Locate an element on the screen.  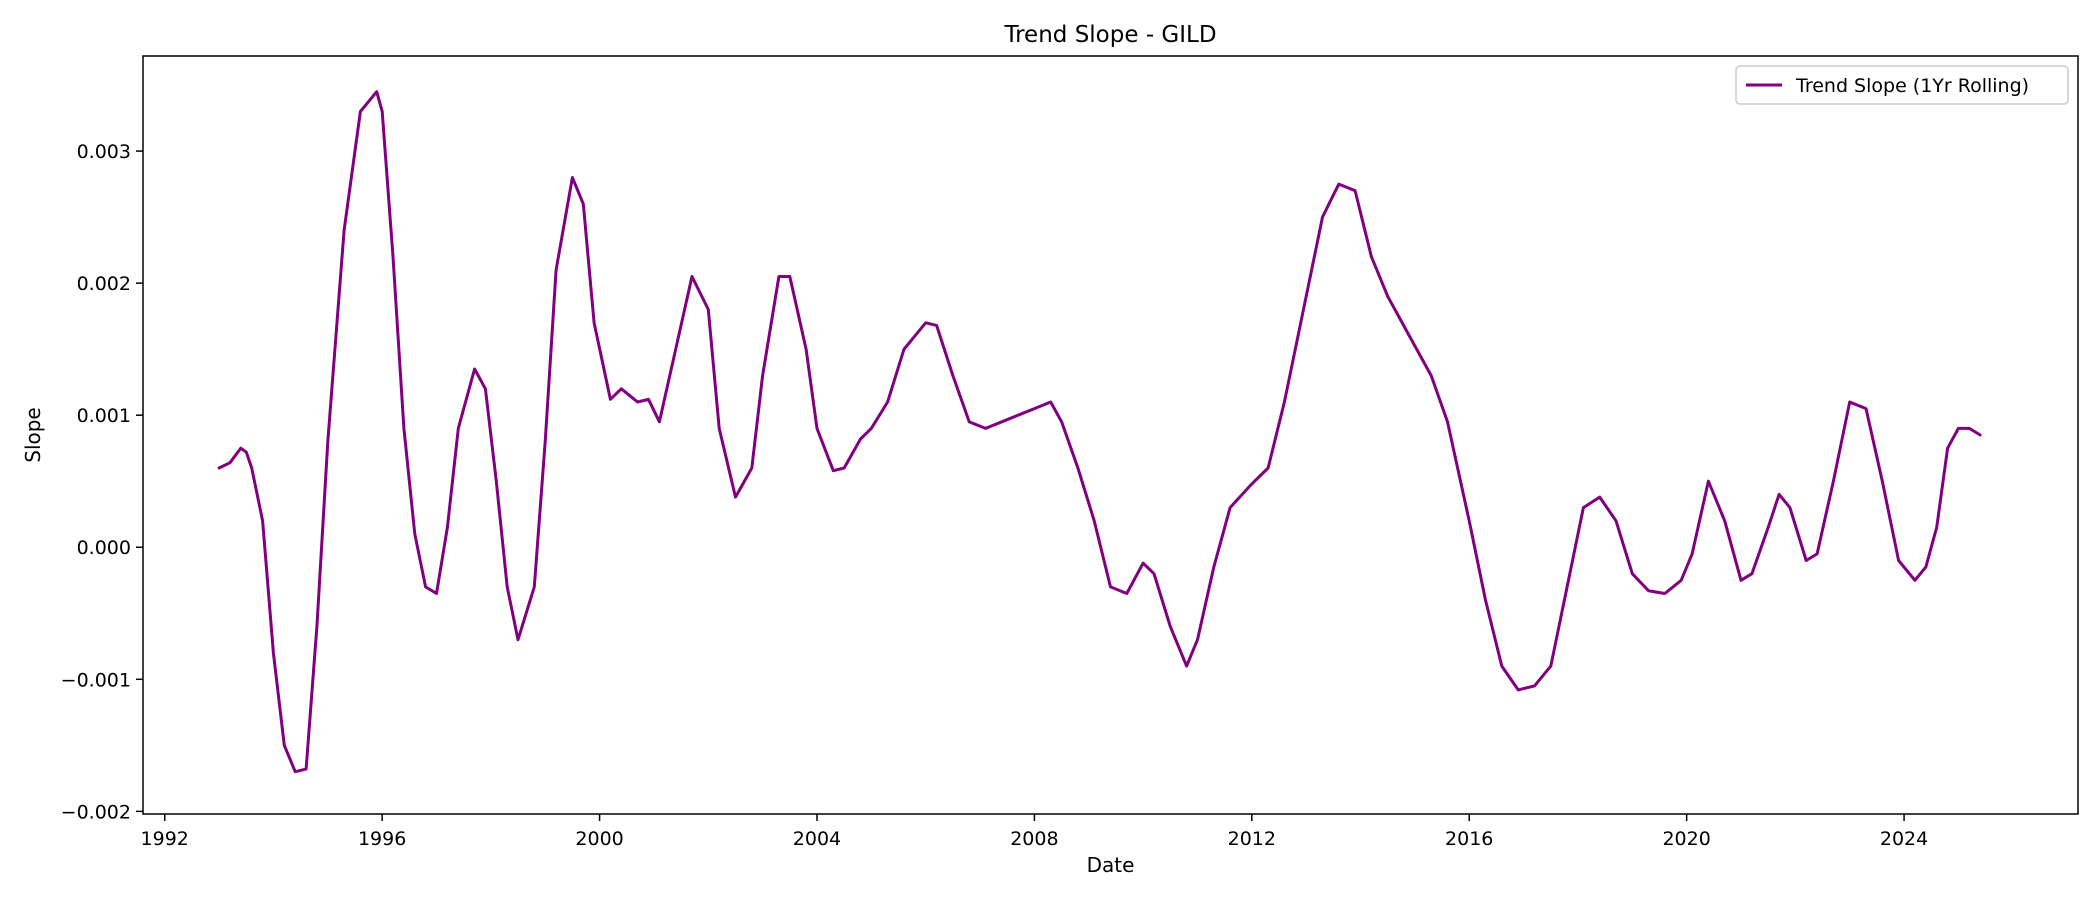
x-tick-label: 2008 is located at coordinates (1034, 839).